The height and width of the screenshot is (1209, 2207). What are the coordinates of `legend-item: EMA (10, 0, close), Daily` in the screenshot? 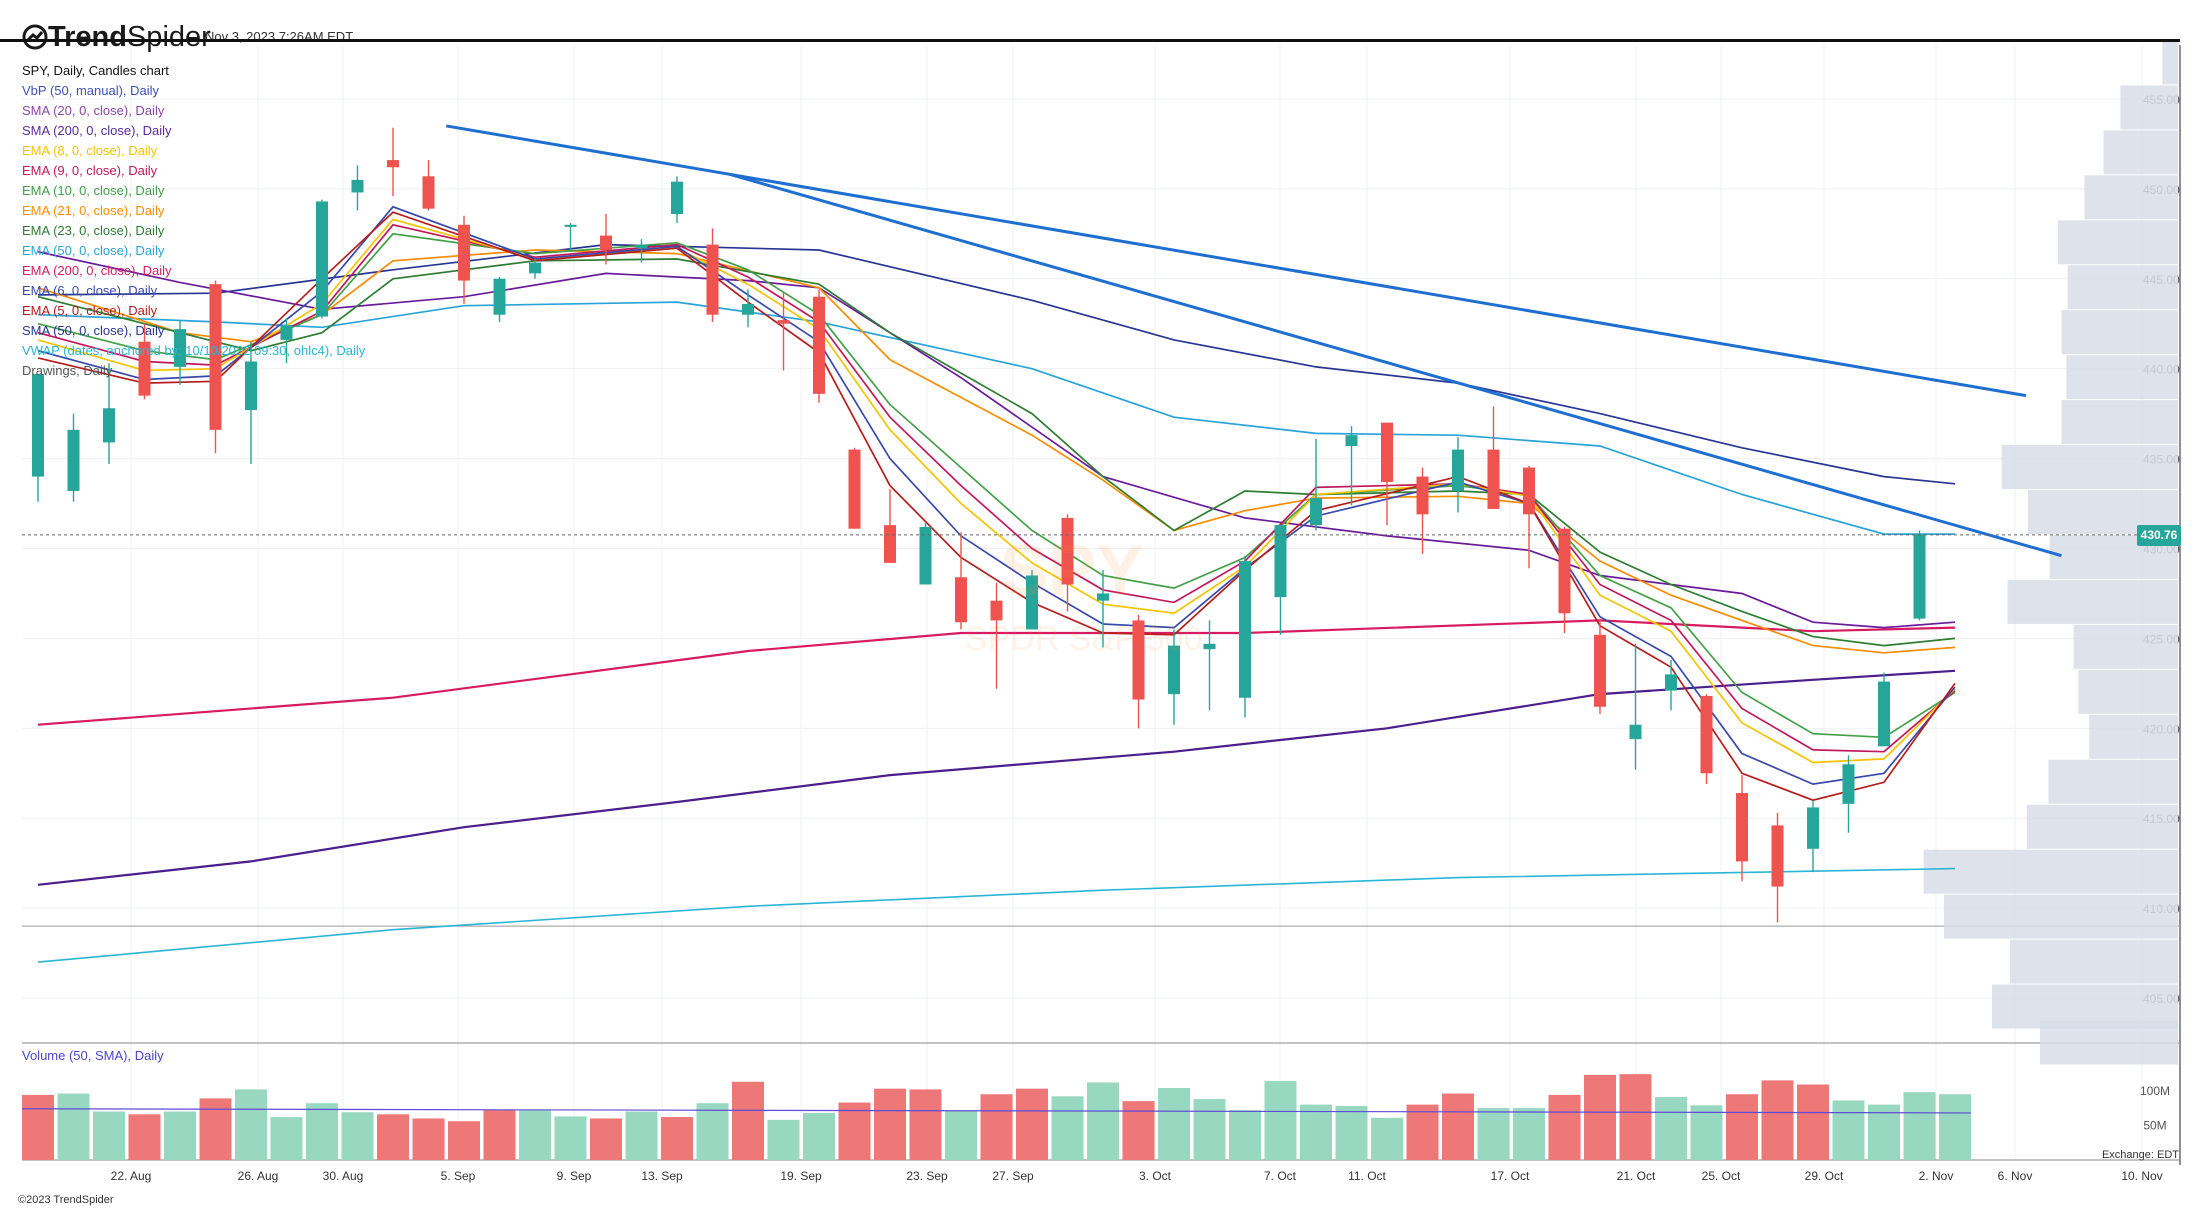 It's located at (93, 190).